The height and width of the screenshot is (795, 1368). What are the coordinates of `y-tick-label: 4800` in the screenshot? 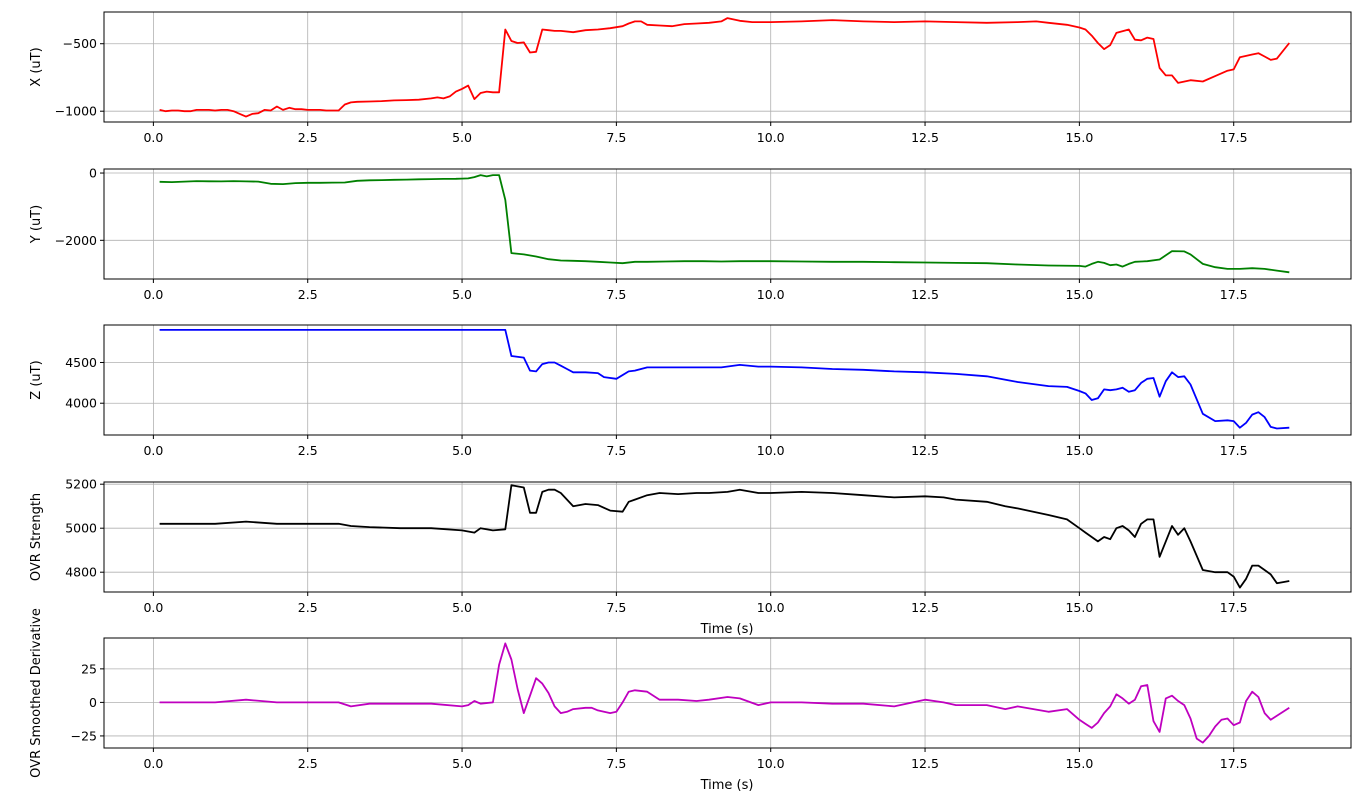 It's located at (81, 572).